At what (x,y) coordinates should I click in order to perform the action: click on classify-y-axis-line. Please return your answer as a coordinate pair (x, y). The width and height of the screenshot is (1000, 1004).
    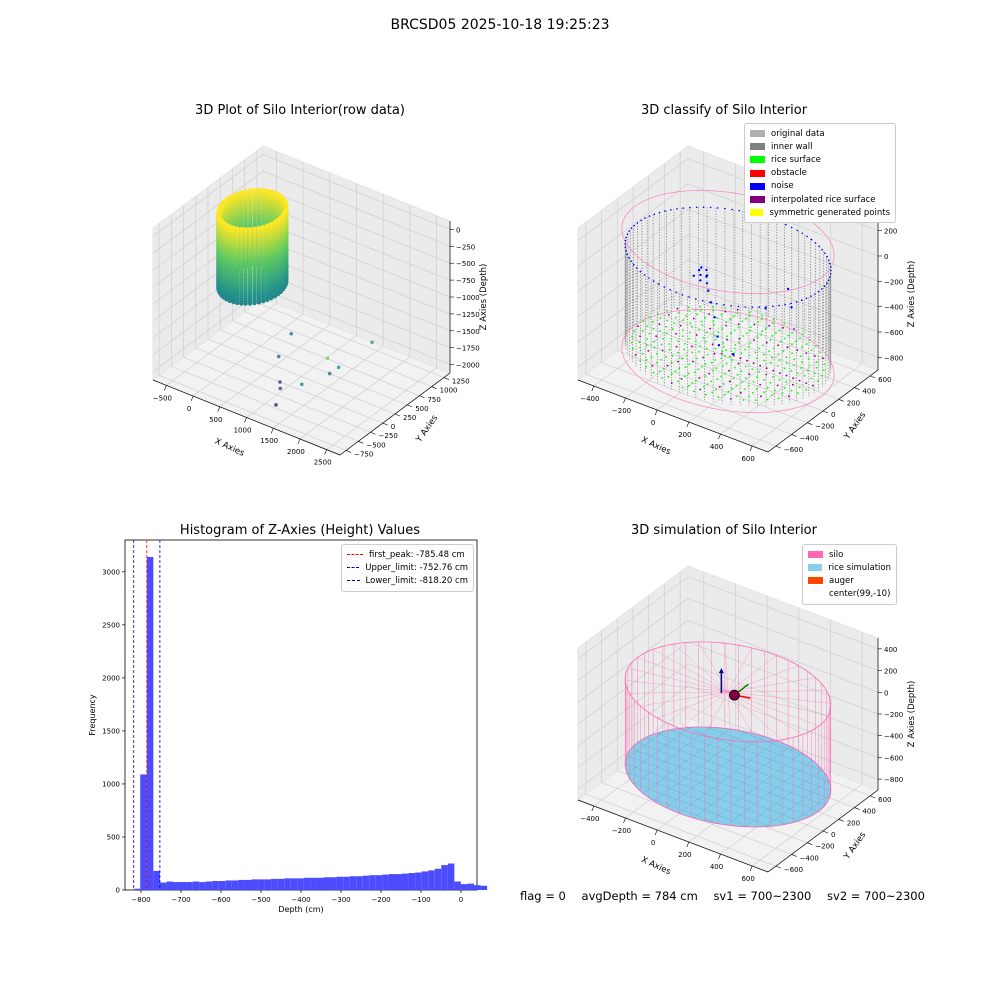
    Looking at the image, I should click on (823, 411).